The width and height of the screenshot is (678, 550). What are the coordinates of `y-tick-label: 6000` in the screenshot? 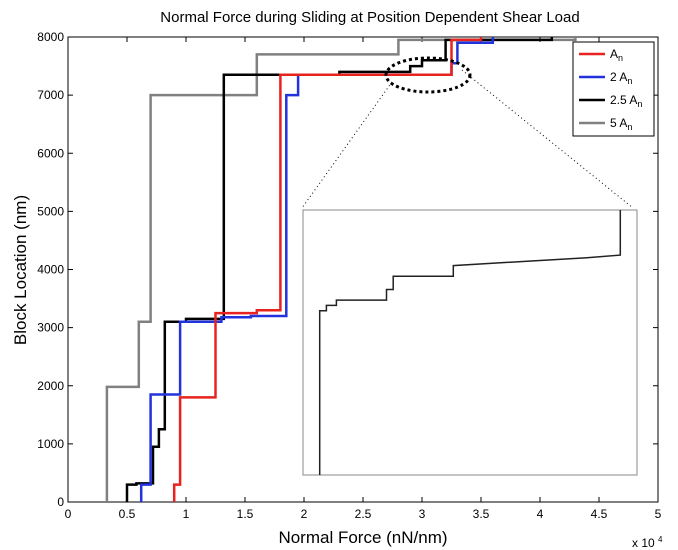 It's located at (50, 153).